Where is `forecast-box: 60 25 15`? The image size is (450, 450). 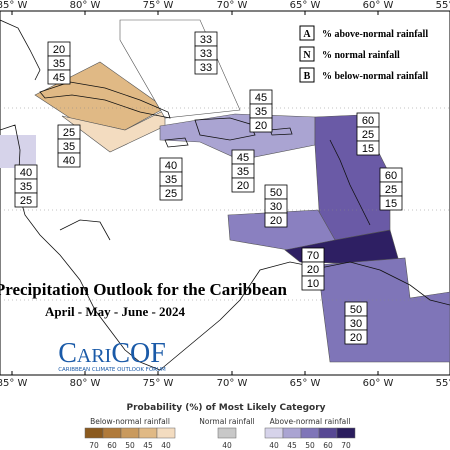
forecast-box: 60 25 15 is located at coordinates (391, 189).